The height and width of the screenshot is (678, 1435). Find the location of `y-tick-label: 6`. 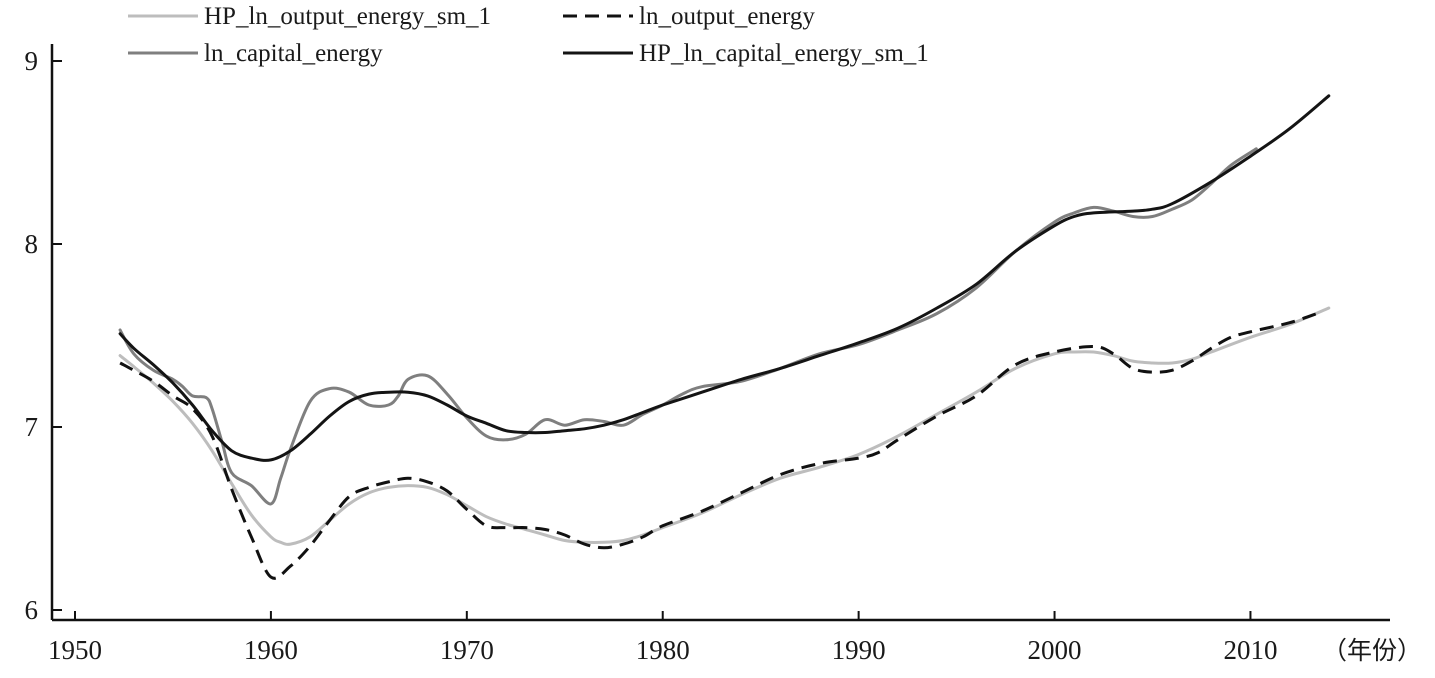

y-tick-label: 6 is located at coordinates (32, 610).